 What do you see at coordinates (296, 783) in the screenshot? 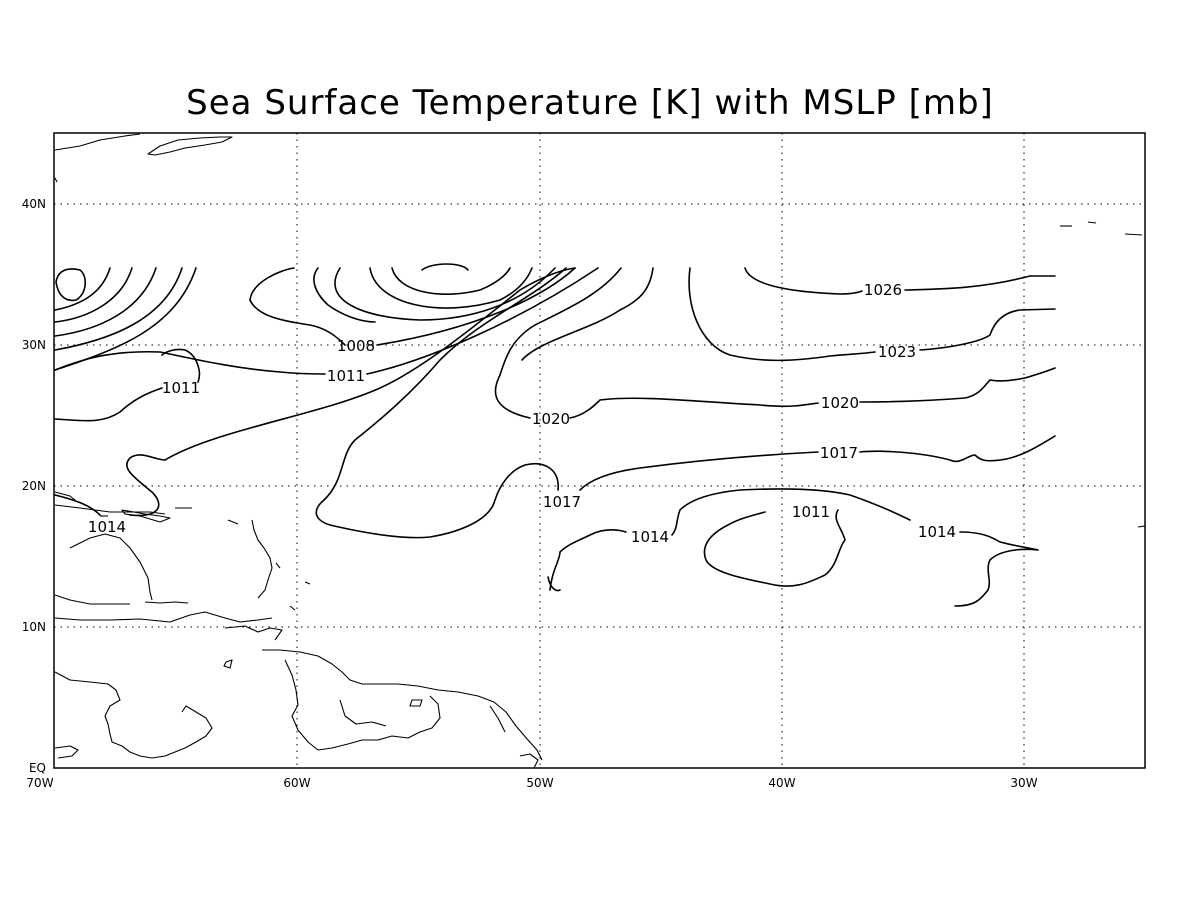
I see `x-tick-label: 60W` at bounding box center [296, 783].